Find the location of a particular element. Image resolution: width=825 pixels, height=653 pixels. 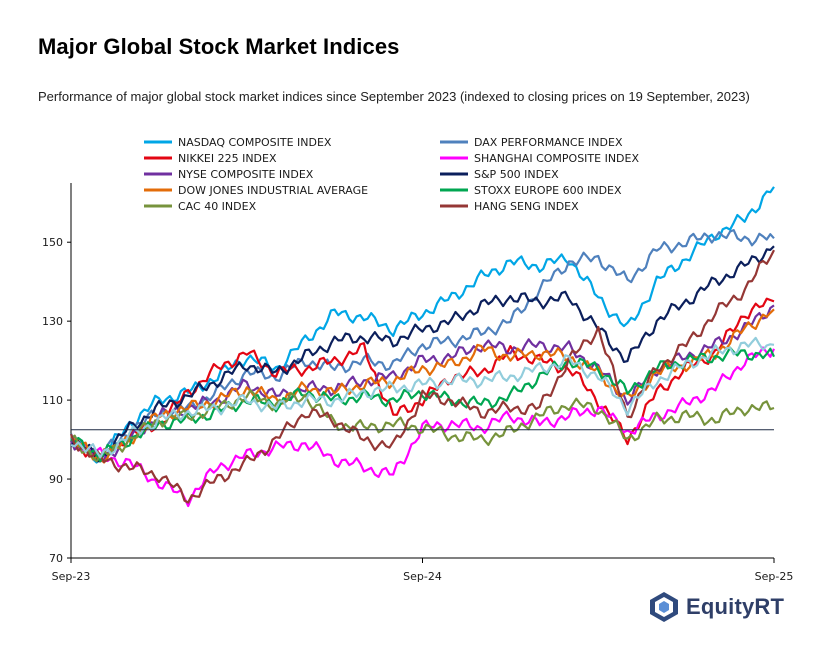

equityrt-logo-icon is located at coordinates (664, 607).